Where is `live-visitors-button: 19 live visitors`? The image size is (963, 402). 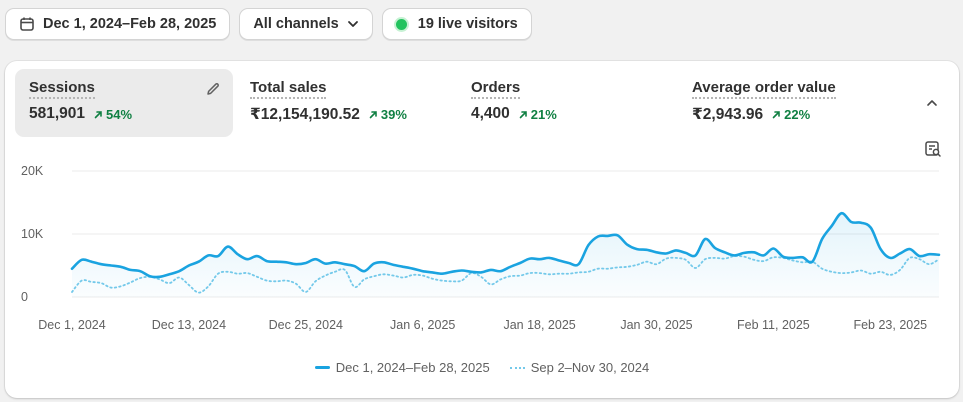 live-visitors-button: 19 live visitors is located at coordinates (456, 24).